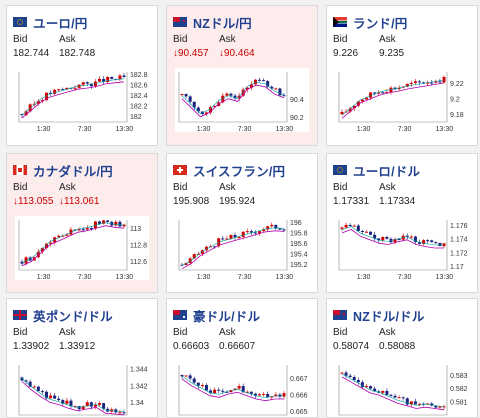 The width and height of the screenshot is (480, 418). Describe the element at coordinates (285, 129) in the screenshot. I see `x-tick-label: 13:30` at that location.